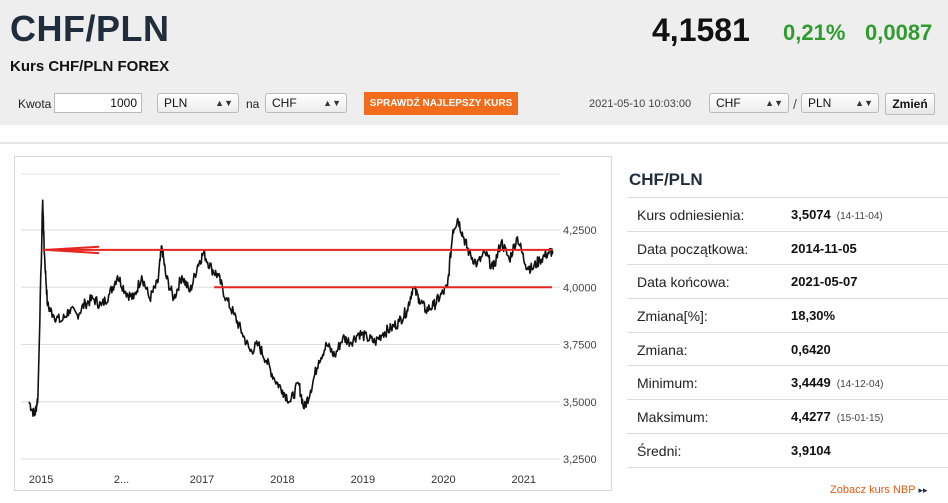  Describe the element at coordinates (693, 248) in the screenshot. I see `stats-label: Data początkowa:` at that location.